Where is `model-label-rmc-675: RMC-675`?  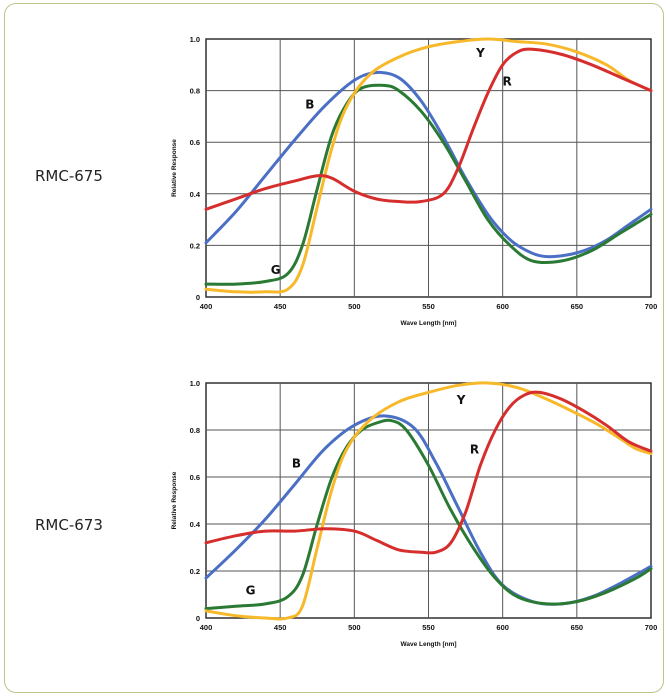 model-label-rmc-675: RMC-675 is located at coordinates (69, 176).